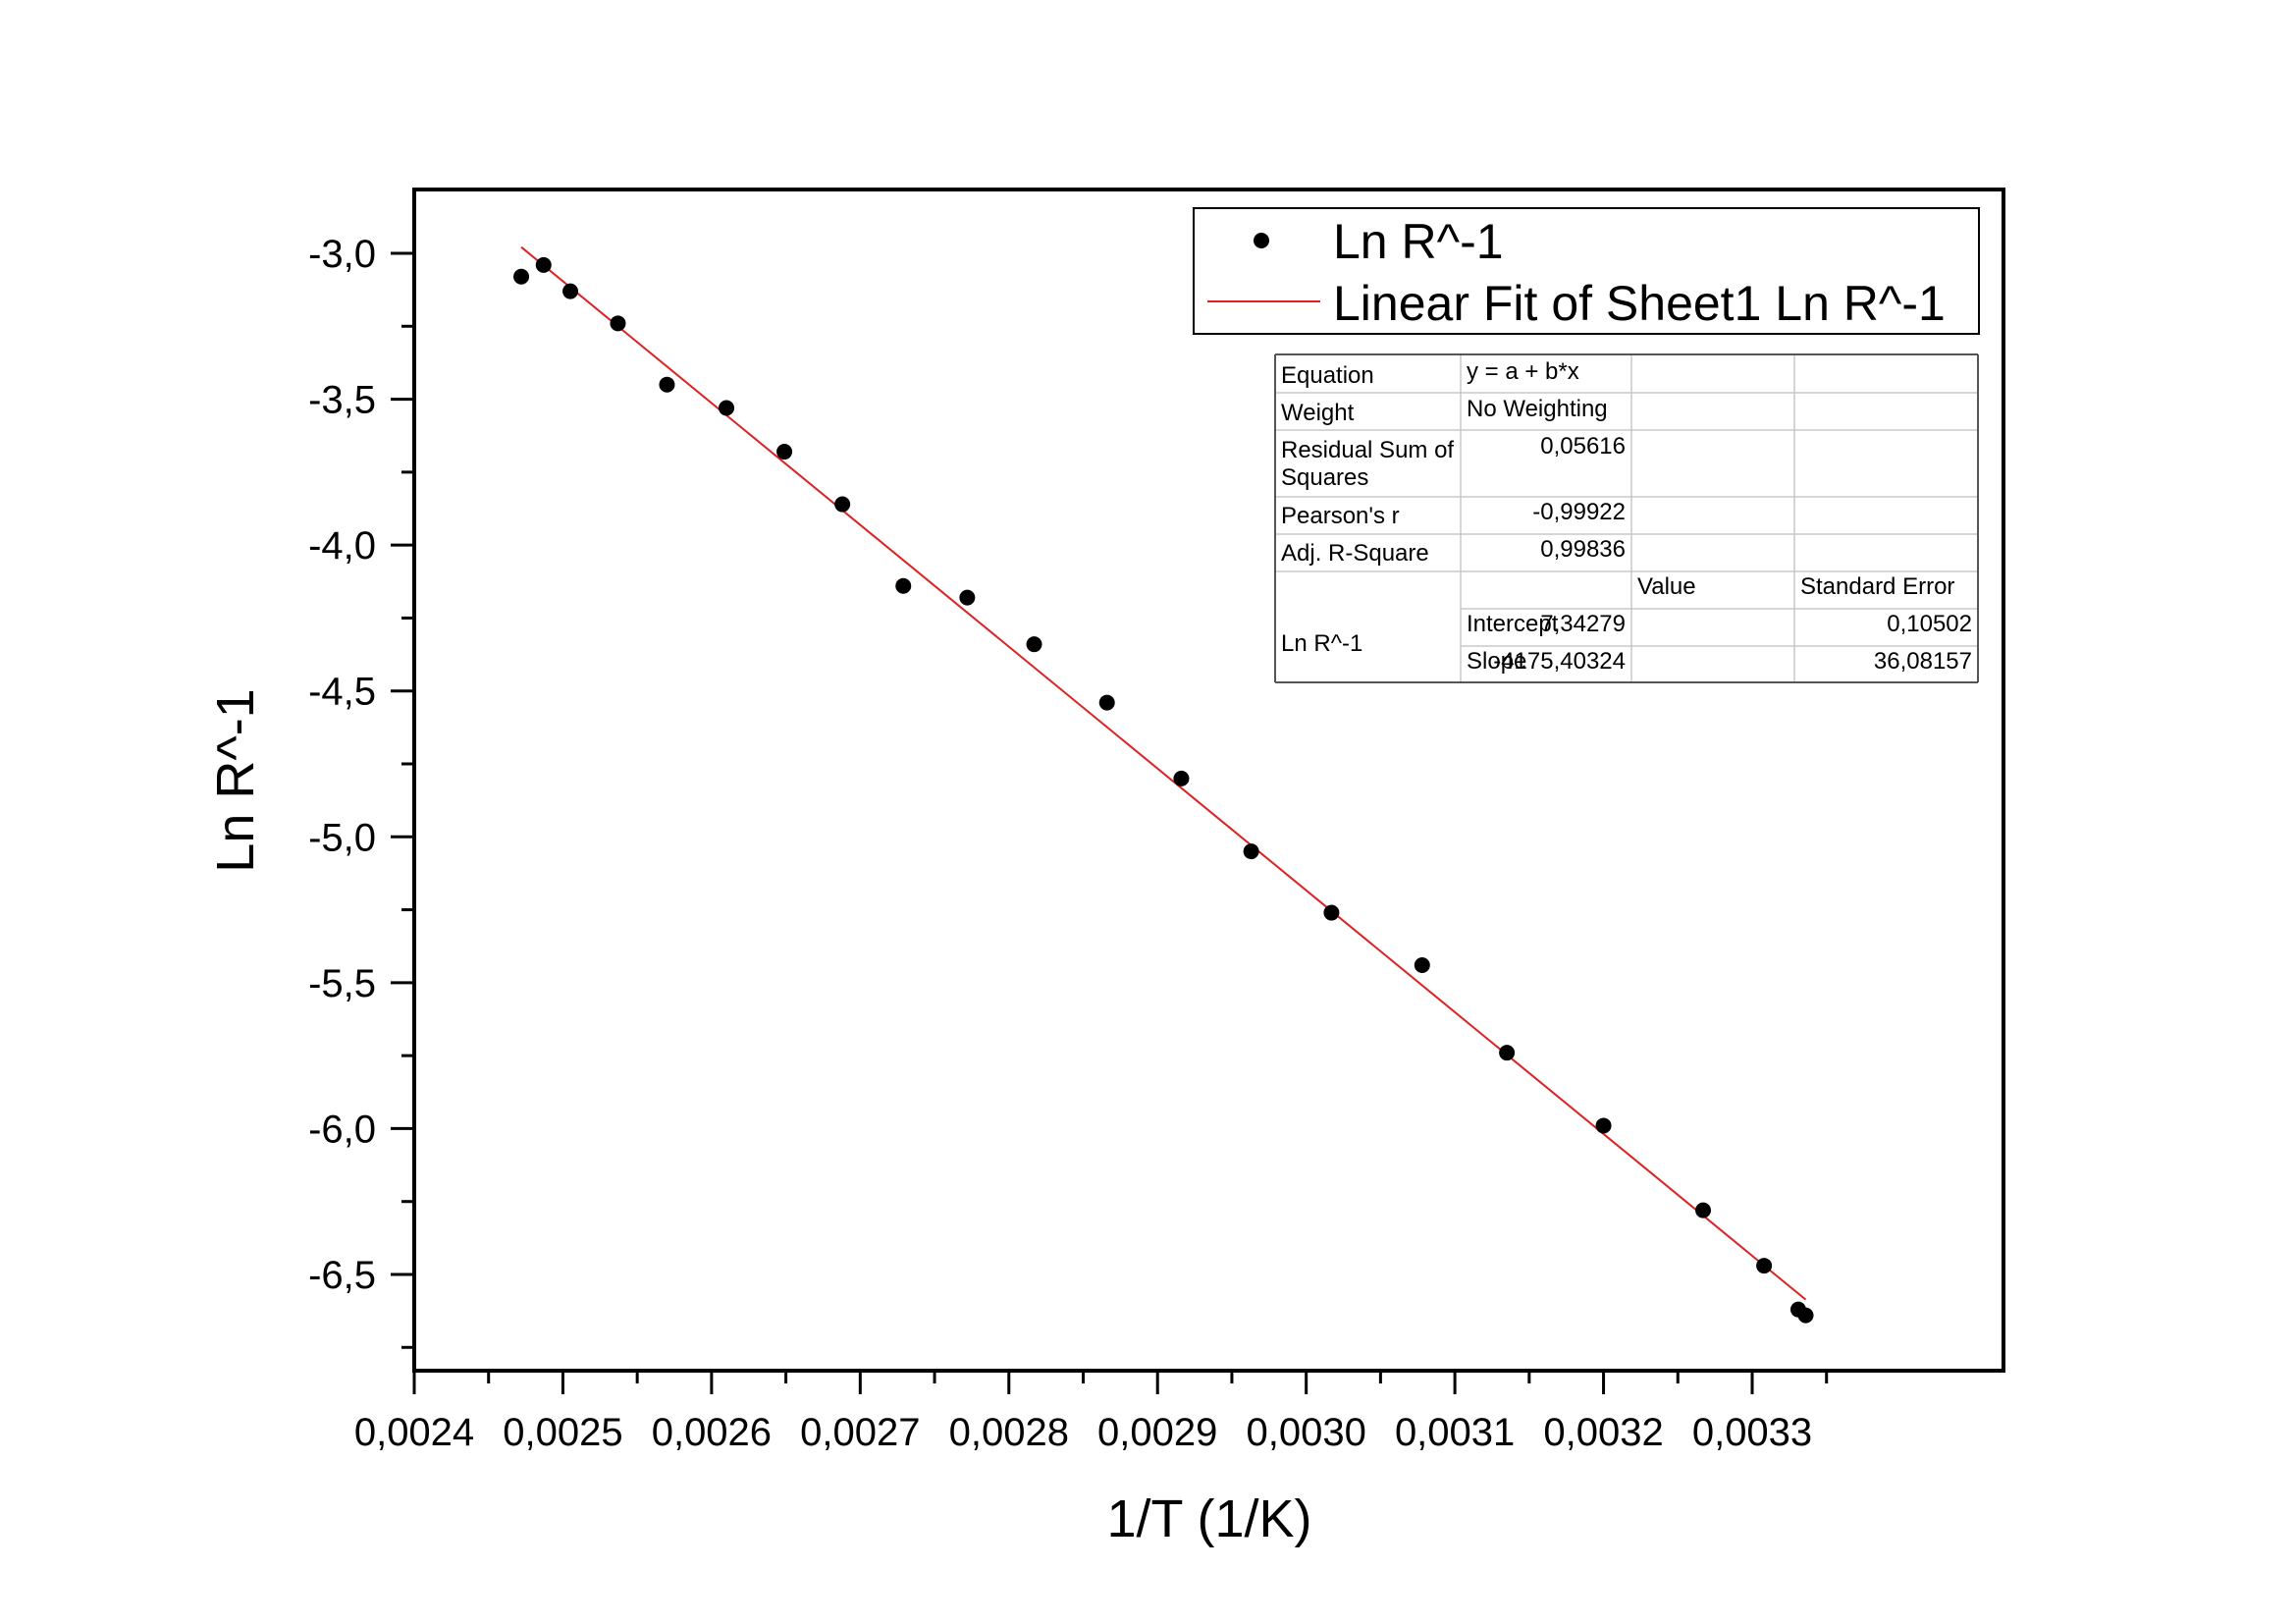  What do you see at coordinates (1328, 375) in the screenshot?
I see `table-cell: Equation` at bounding box center [1328, 375].